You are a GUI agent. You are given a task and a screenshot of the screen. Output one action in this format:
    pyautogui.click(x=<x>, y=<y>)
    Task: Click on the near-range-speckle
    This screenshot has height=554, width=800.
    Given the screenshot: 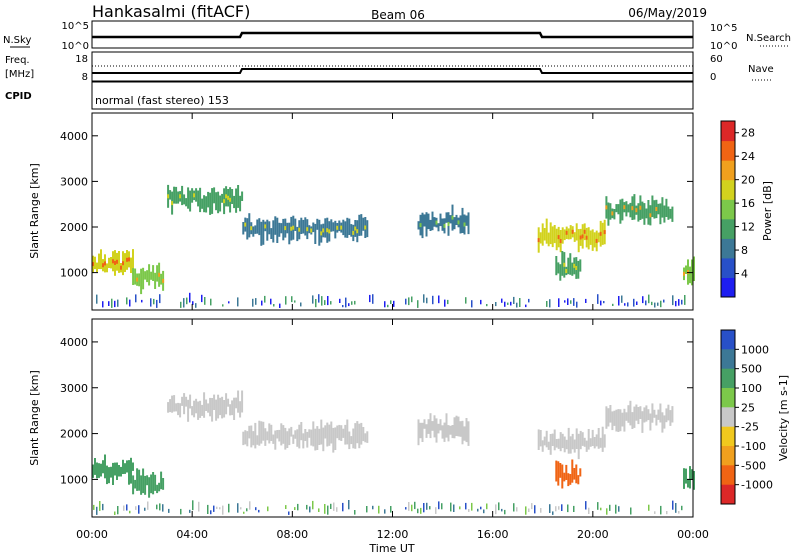 What is the action you would take?
    pyautogui.click(x=388, y=507)
    